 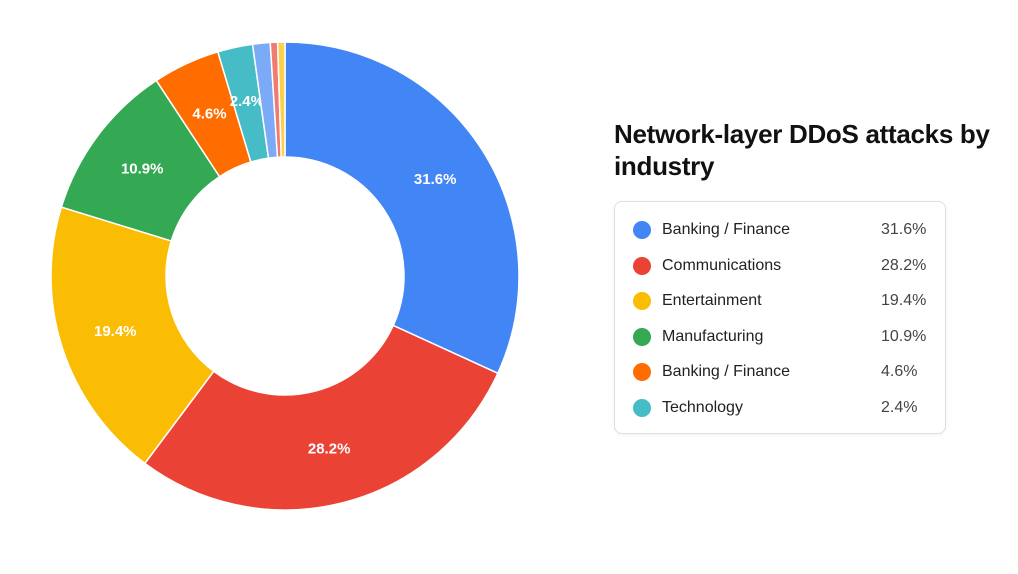 I want to click on legend-item: Entertainment 19.4%, so click(x=780, y=304).